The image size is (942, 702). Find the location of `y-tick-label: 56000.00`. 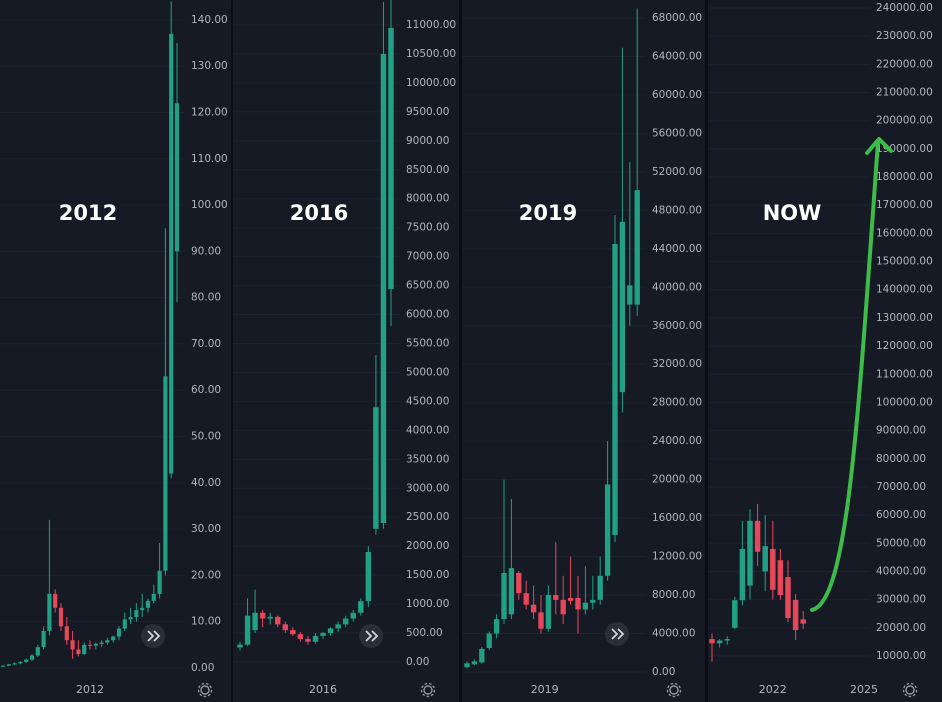

y-tick-label: 56000.00 is located at coordinates (677, 133).